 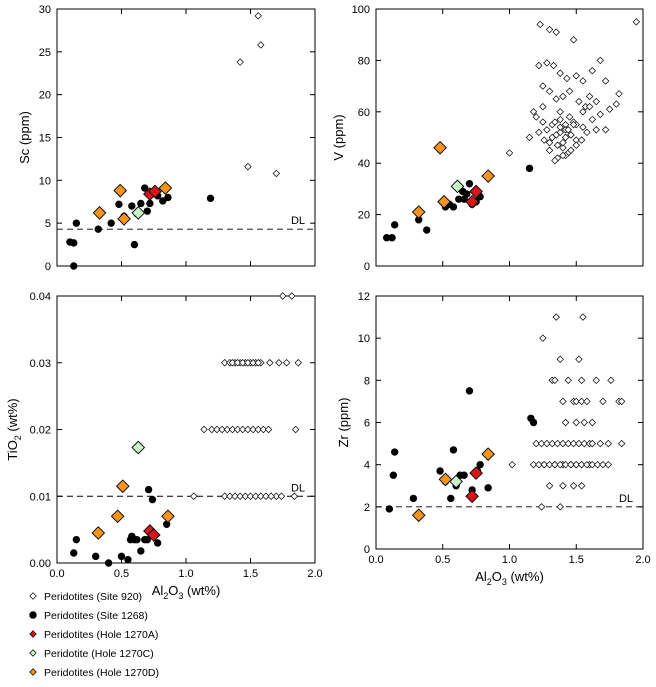 What do you see at coordinates (40, 297) in the screenshot?
I see `y-tick-label: 0.04` at bounding box center [40, 297].